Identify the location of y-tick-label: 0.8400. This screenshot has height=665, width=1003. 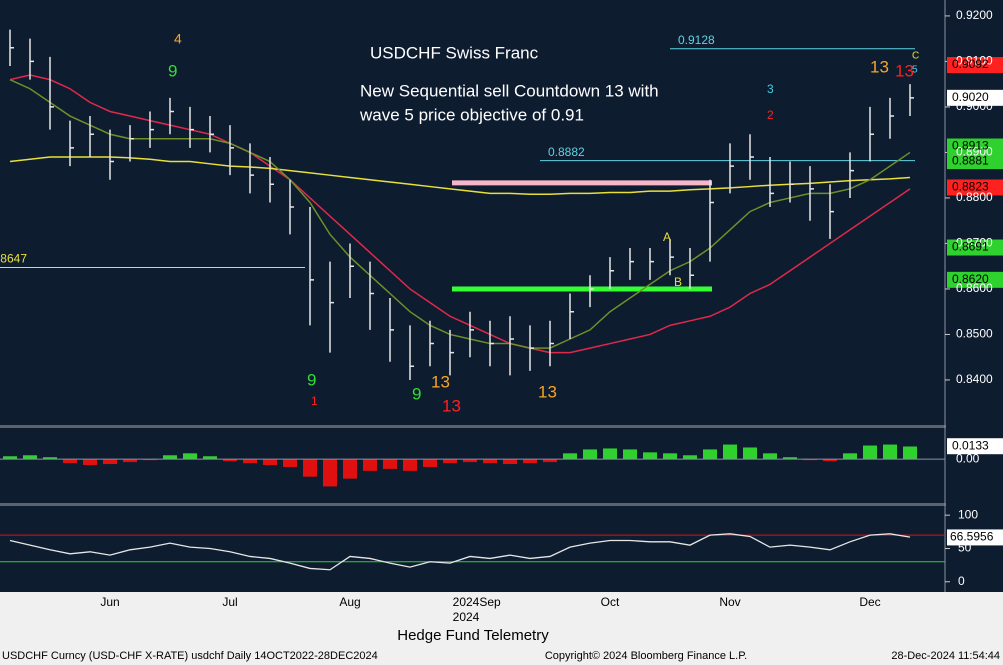
(974, 379).